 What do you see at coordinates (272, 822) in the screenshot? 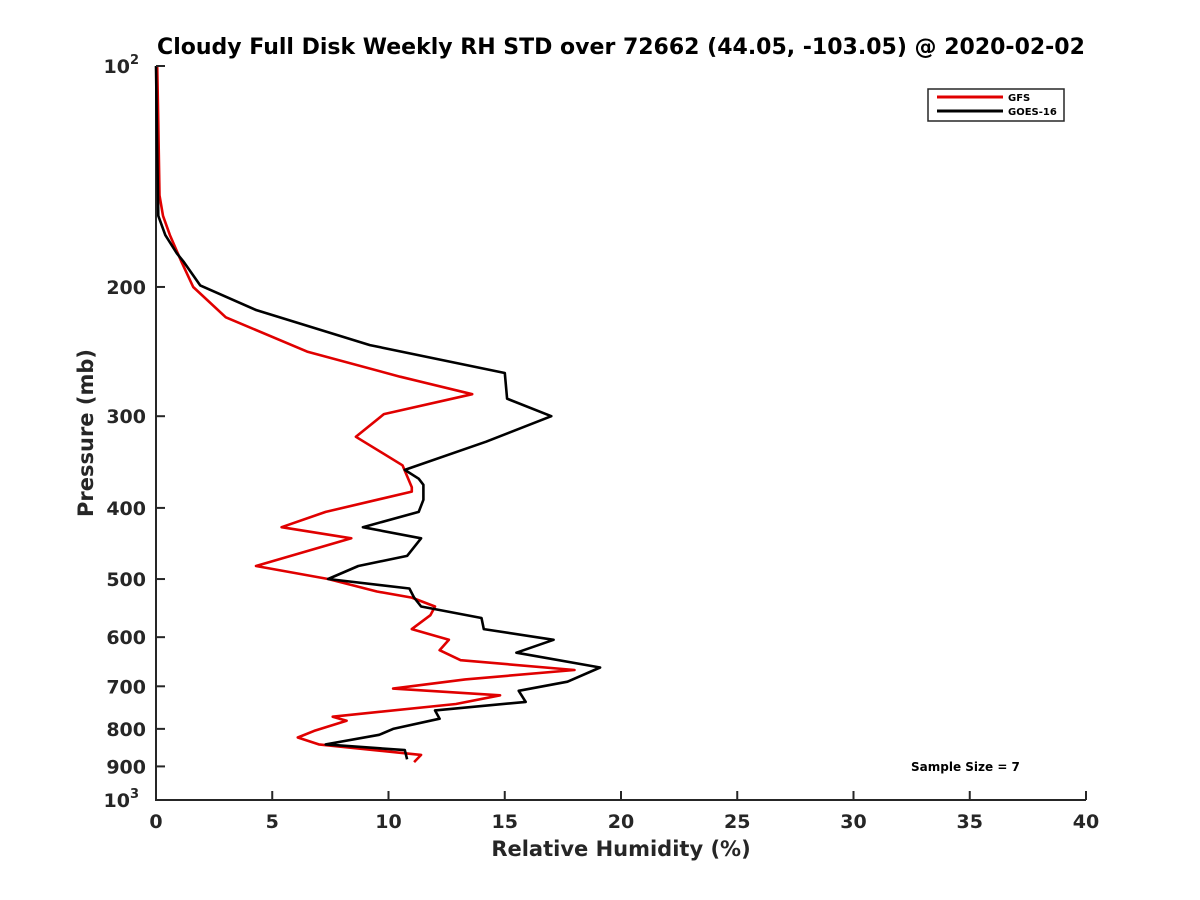
I see `x-tick-label: 5` at bounding box center [272, 822].